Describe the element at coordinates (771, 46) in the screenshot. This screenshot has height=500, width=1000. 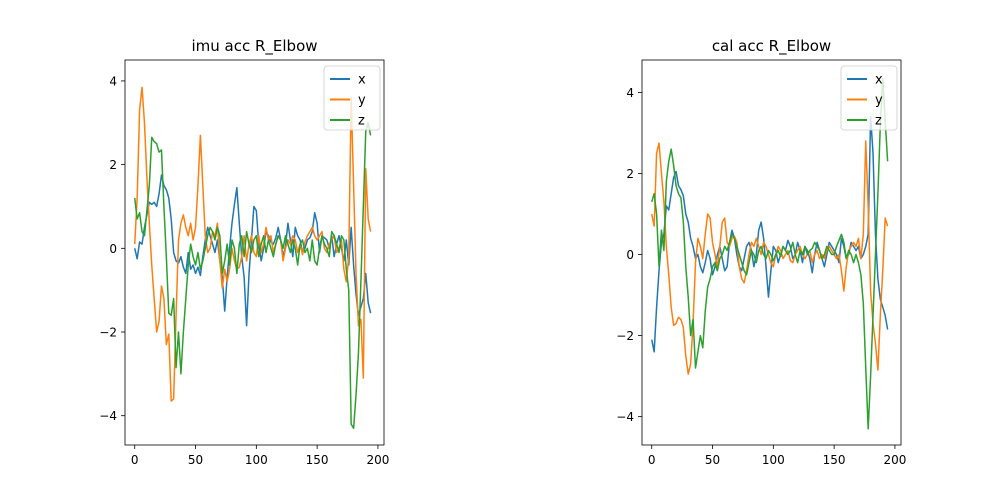
I see `chart-title: cal acc R_Elbow` at that location.